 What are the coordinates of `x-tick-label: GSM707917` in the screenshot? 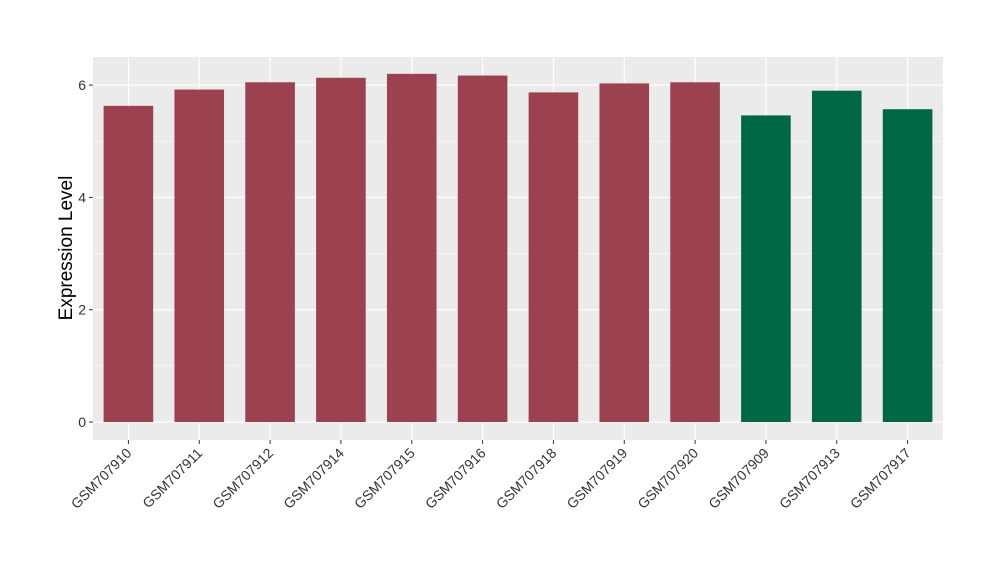 It's located at (880, 478).